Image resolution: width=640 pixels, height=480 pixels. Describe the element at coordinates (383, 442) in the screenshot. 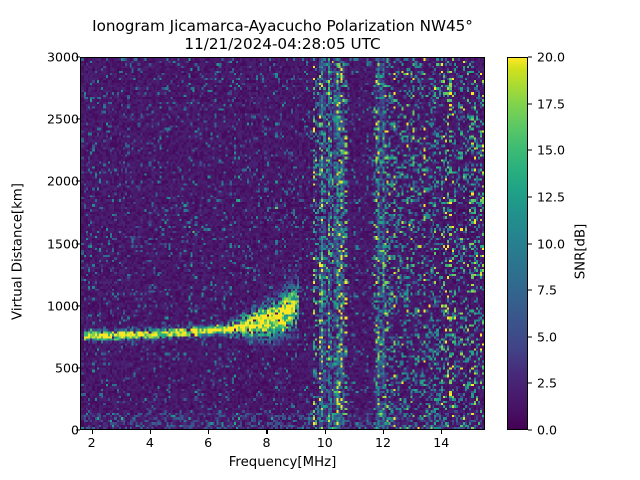

I see `x-tick-label: 12` at that location.